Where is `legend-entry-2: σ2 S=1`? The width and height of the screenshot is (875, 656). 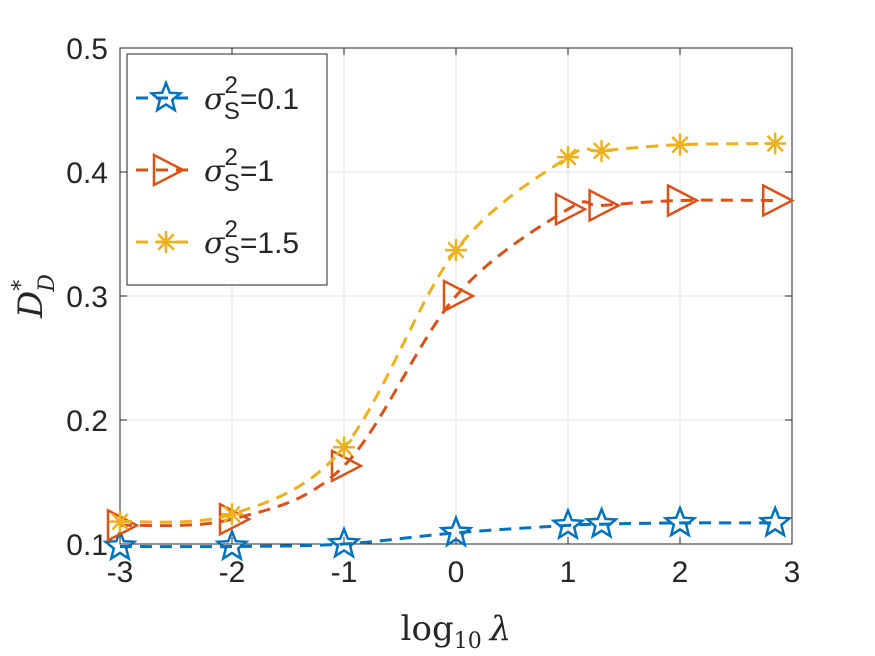 legend-entry-2: σ2 S=1 is located at coordinates (205, 170).